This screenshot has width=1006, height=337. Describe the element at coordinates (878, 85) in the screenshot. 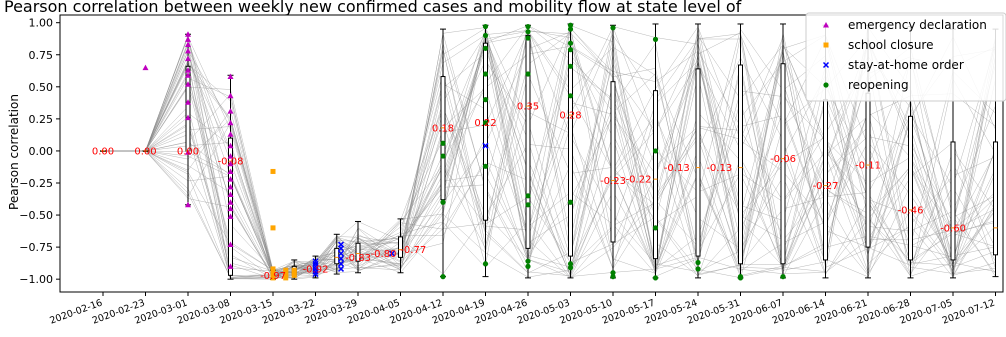

I see `legend-entry: reopening` at that location.